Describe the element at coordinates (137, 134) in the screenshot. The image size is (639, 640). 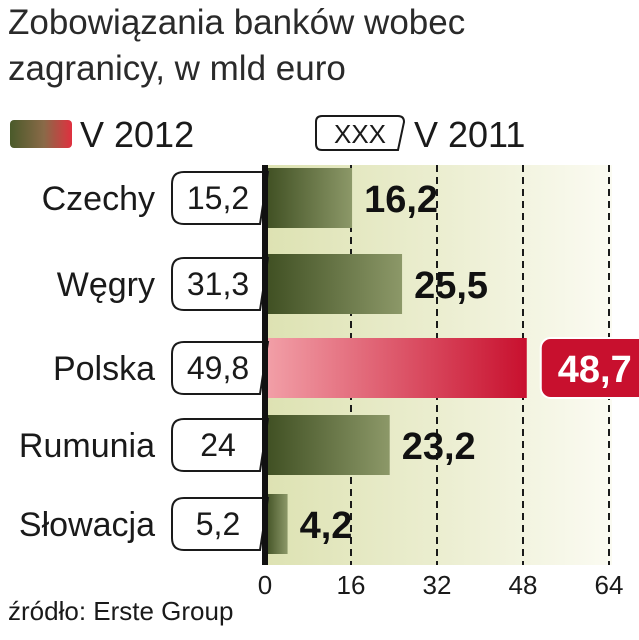
I see `legend-label-2012: V 2012` at that location.